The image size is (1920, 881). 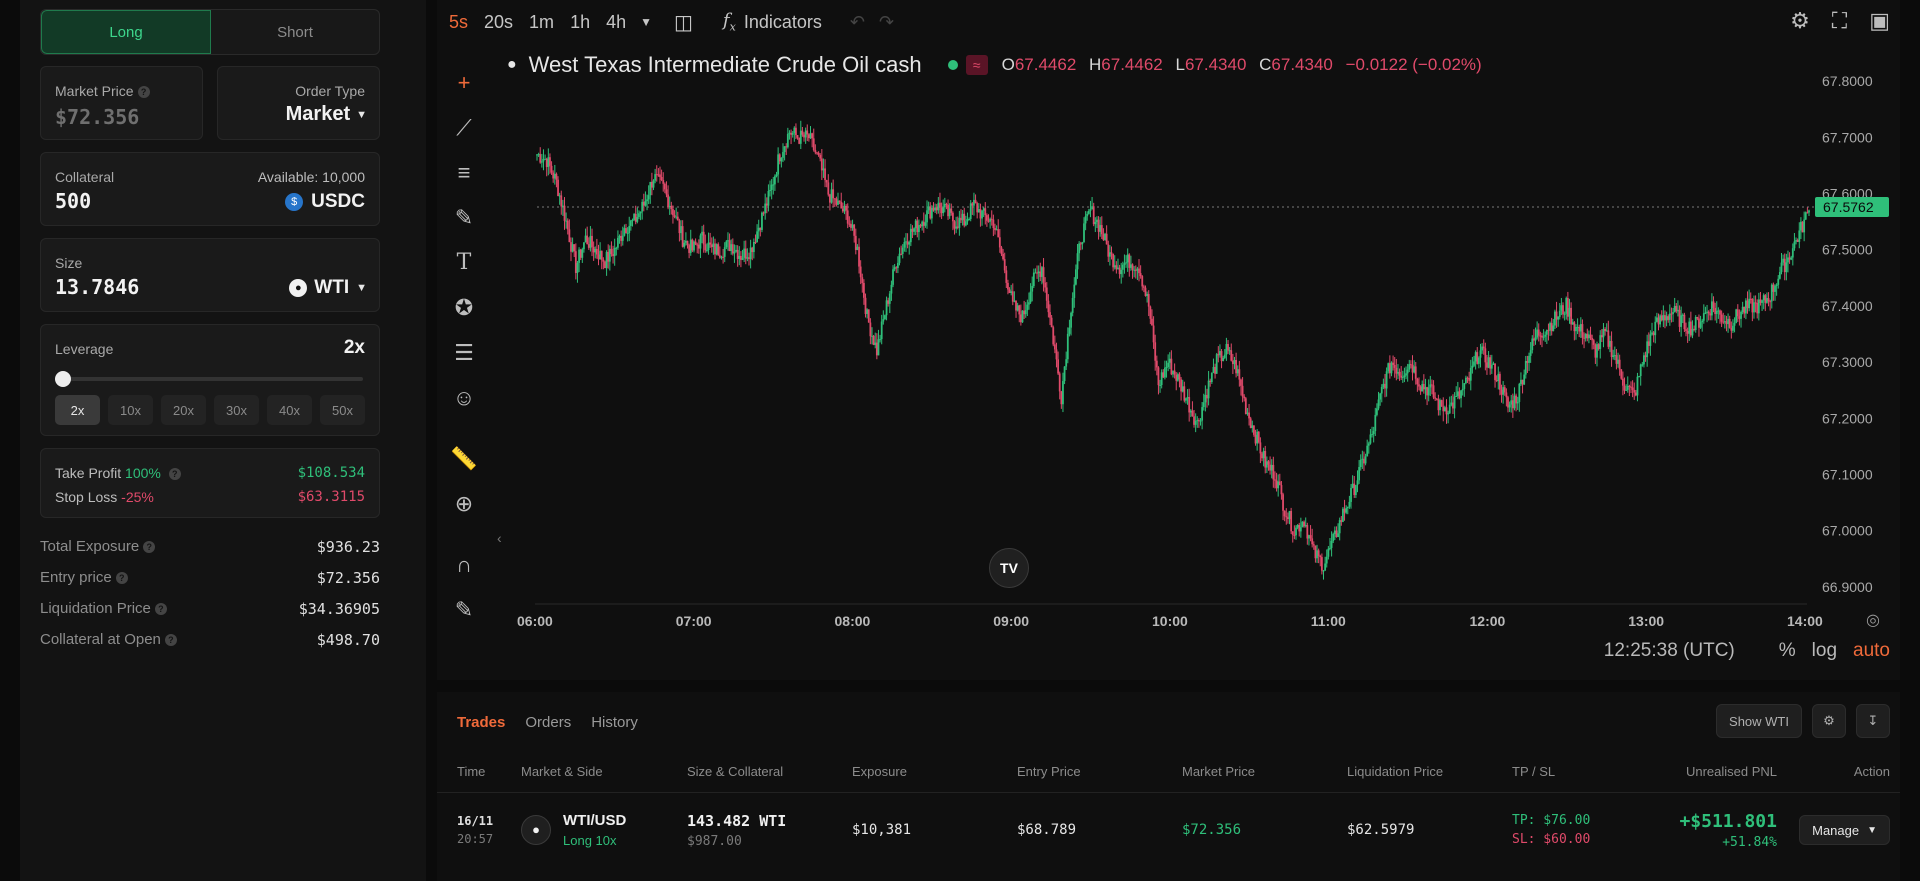 What do you see at coordinates (464, 307) in the screenshot?
I see `pattern-icon: ✪` at bounding box center [464, 307].